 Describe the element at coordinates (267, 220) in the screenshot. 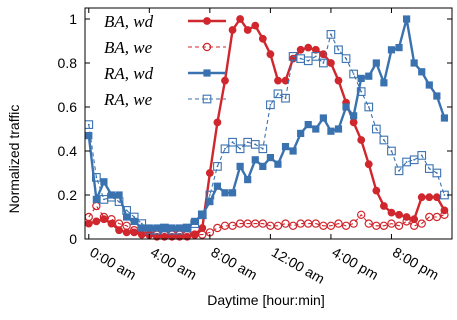

I see `series-ba-we` at that location.